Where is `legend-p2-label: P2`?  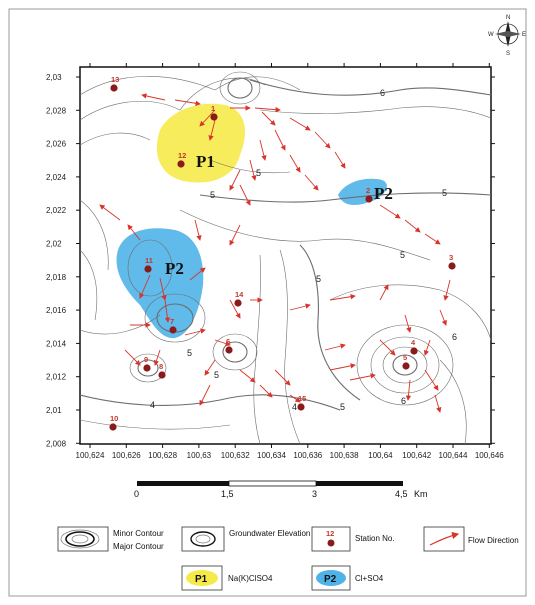
legend-p2-label: P2 is located at coordinates (330, 579).